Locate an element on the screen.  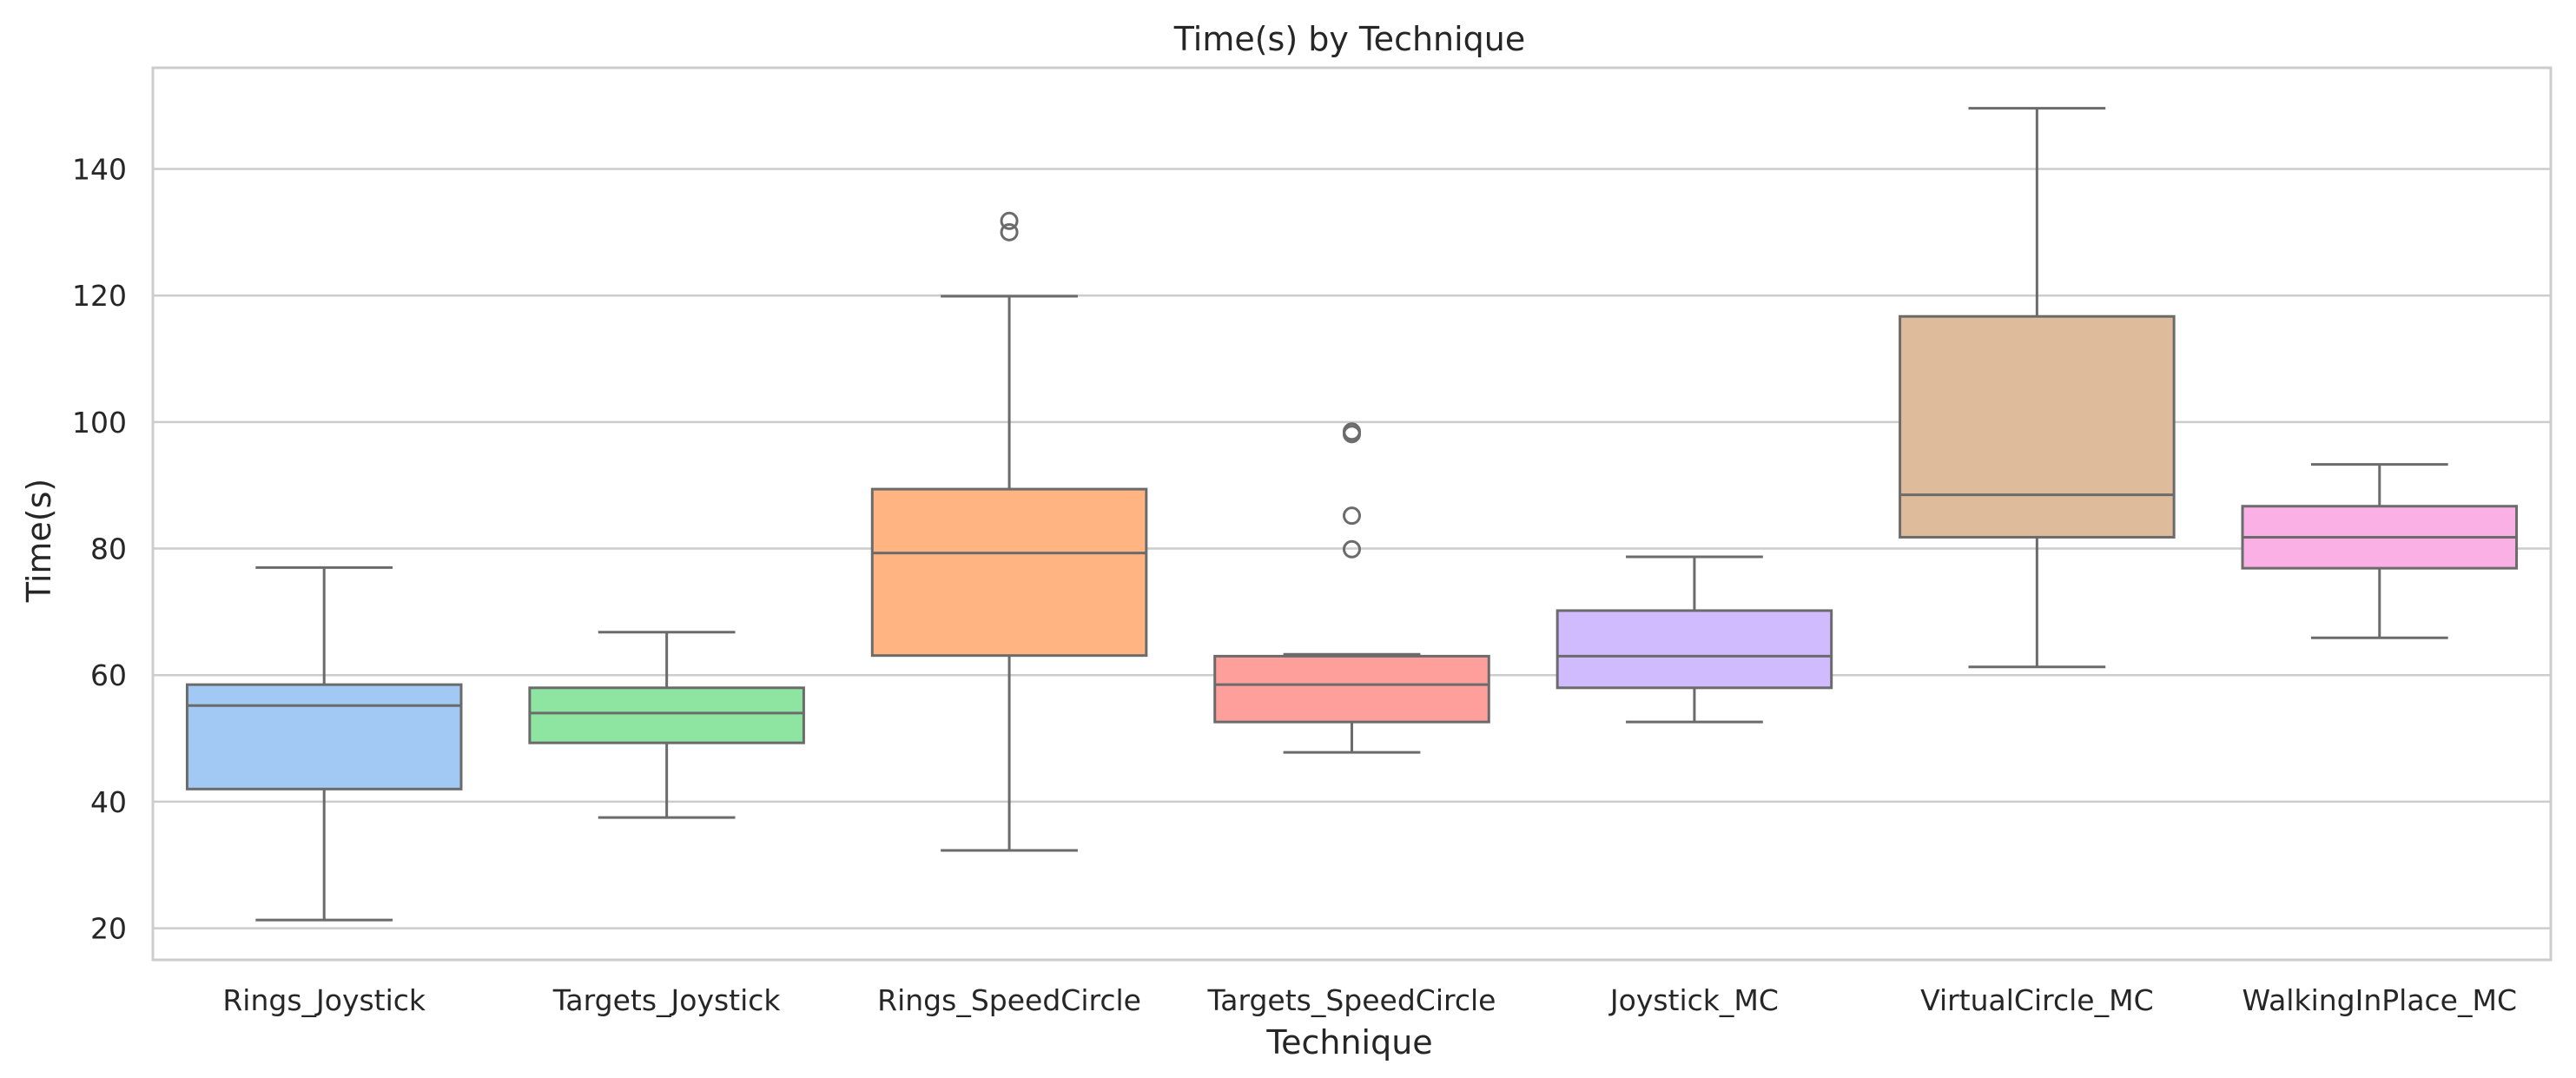
y-tick-labels: 20 40 60 80 100 120 140 is located at coordinates (100, 549).